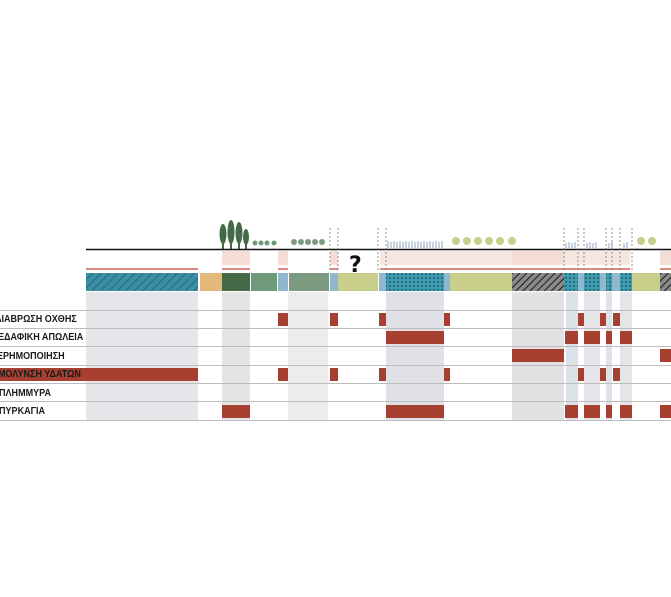 The width and height of the screenshot is (671, 597). I want to click on tall-trees-icon, so click(234, 234).